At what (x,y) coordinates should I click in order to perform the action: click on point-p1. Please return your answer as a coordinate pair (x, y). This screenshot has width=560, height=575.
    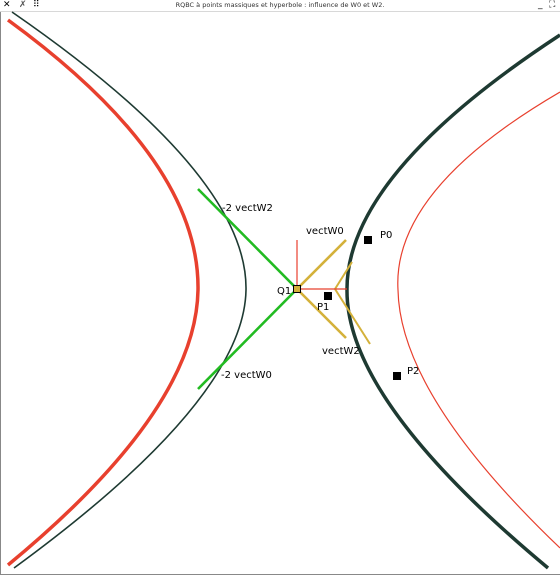
    Looking at the image, I should click on (328, 296).